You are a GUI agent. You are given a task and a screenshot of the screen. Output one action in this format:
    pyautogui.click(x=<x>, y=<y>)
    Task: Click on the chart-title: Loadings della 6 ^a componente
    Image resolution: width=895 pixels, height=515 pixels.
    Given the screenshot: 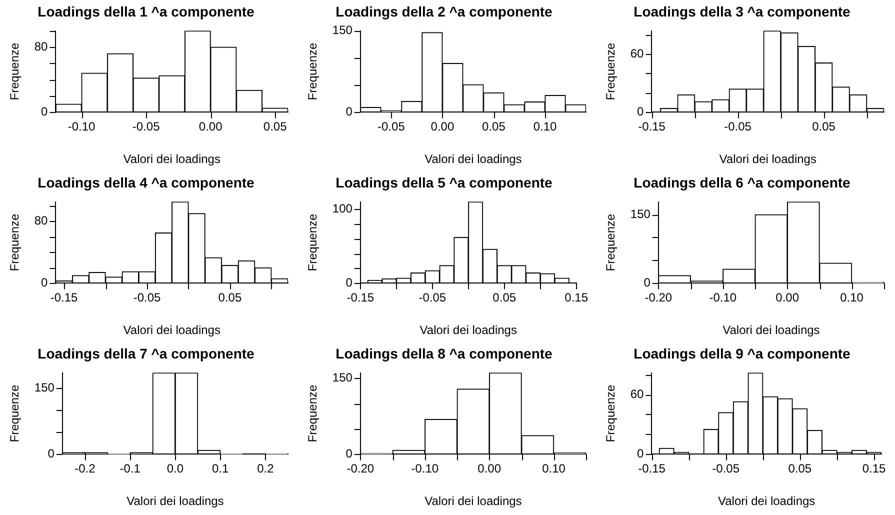 What is the action you would take?
    pyautogui.click(x=742, y=182)
    